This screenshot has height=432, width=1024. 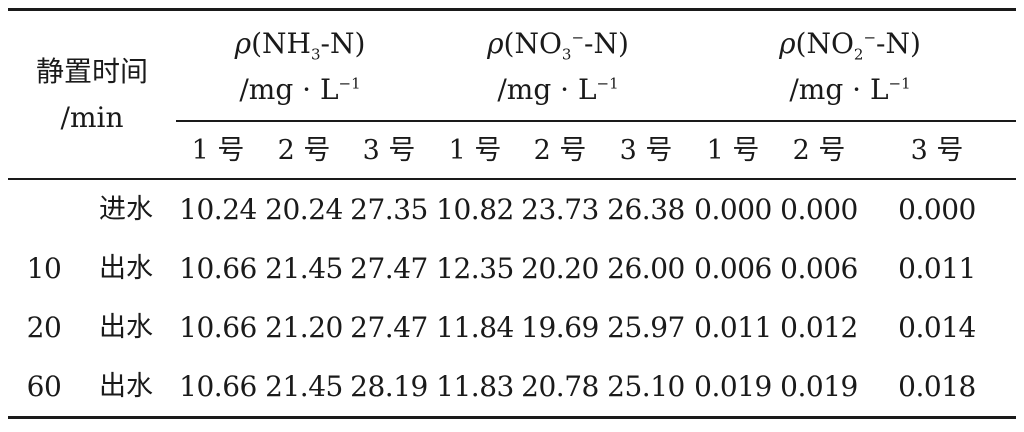 What do you see at coordinates (646, 268) in the screenshot?
I see `table-cell: 26.00` at bounding box center [646, 268].